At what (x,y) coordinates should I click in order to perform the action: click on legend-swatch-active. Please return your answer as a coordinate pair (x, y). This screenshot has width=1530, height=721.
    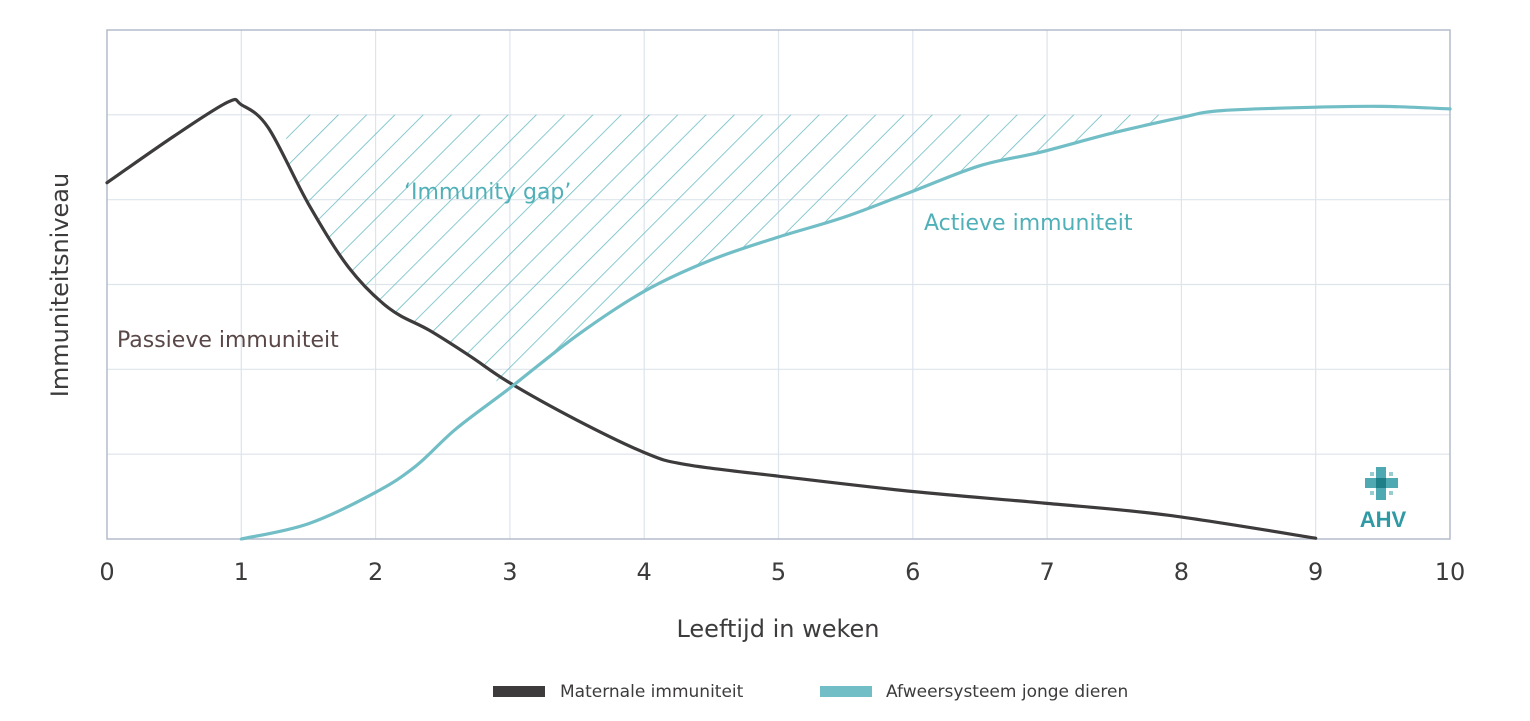
    Looking at the image, I should click on (846, 691).